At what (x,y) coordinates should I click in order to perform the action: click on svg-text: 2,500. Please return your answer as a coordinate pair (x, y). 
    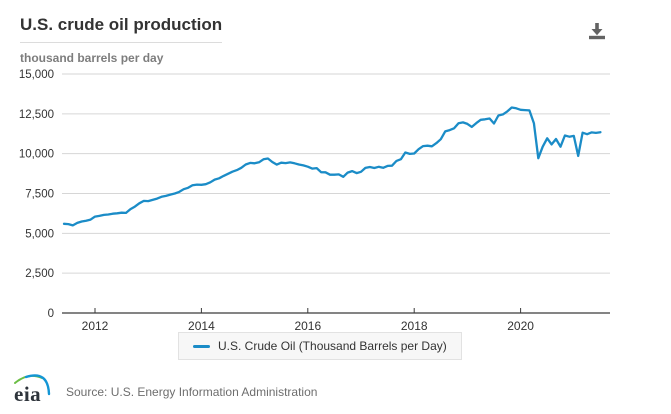
    Looking at the image, I should click on (39, 274).